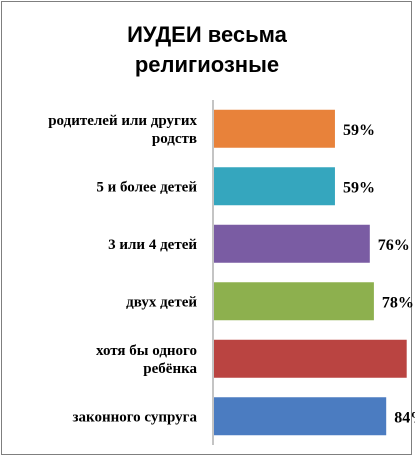 Image resolution: width=415 pixels, height=458 pixels. Describe the element at coordinates (170, 369) in the screenshot. I see `category-label: ребёнка` at that location.